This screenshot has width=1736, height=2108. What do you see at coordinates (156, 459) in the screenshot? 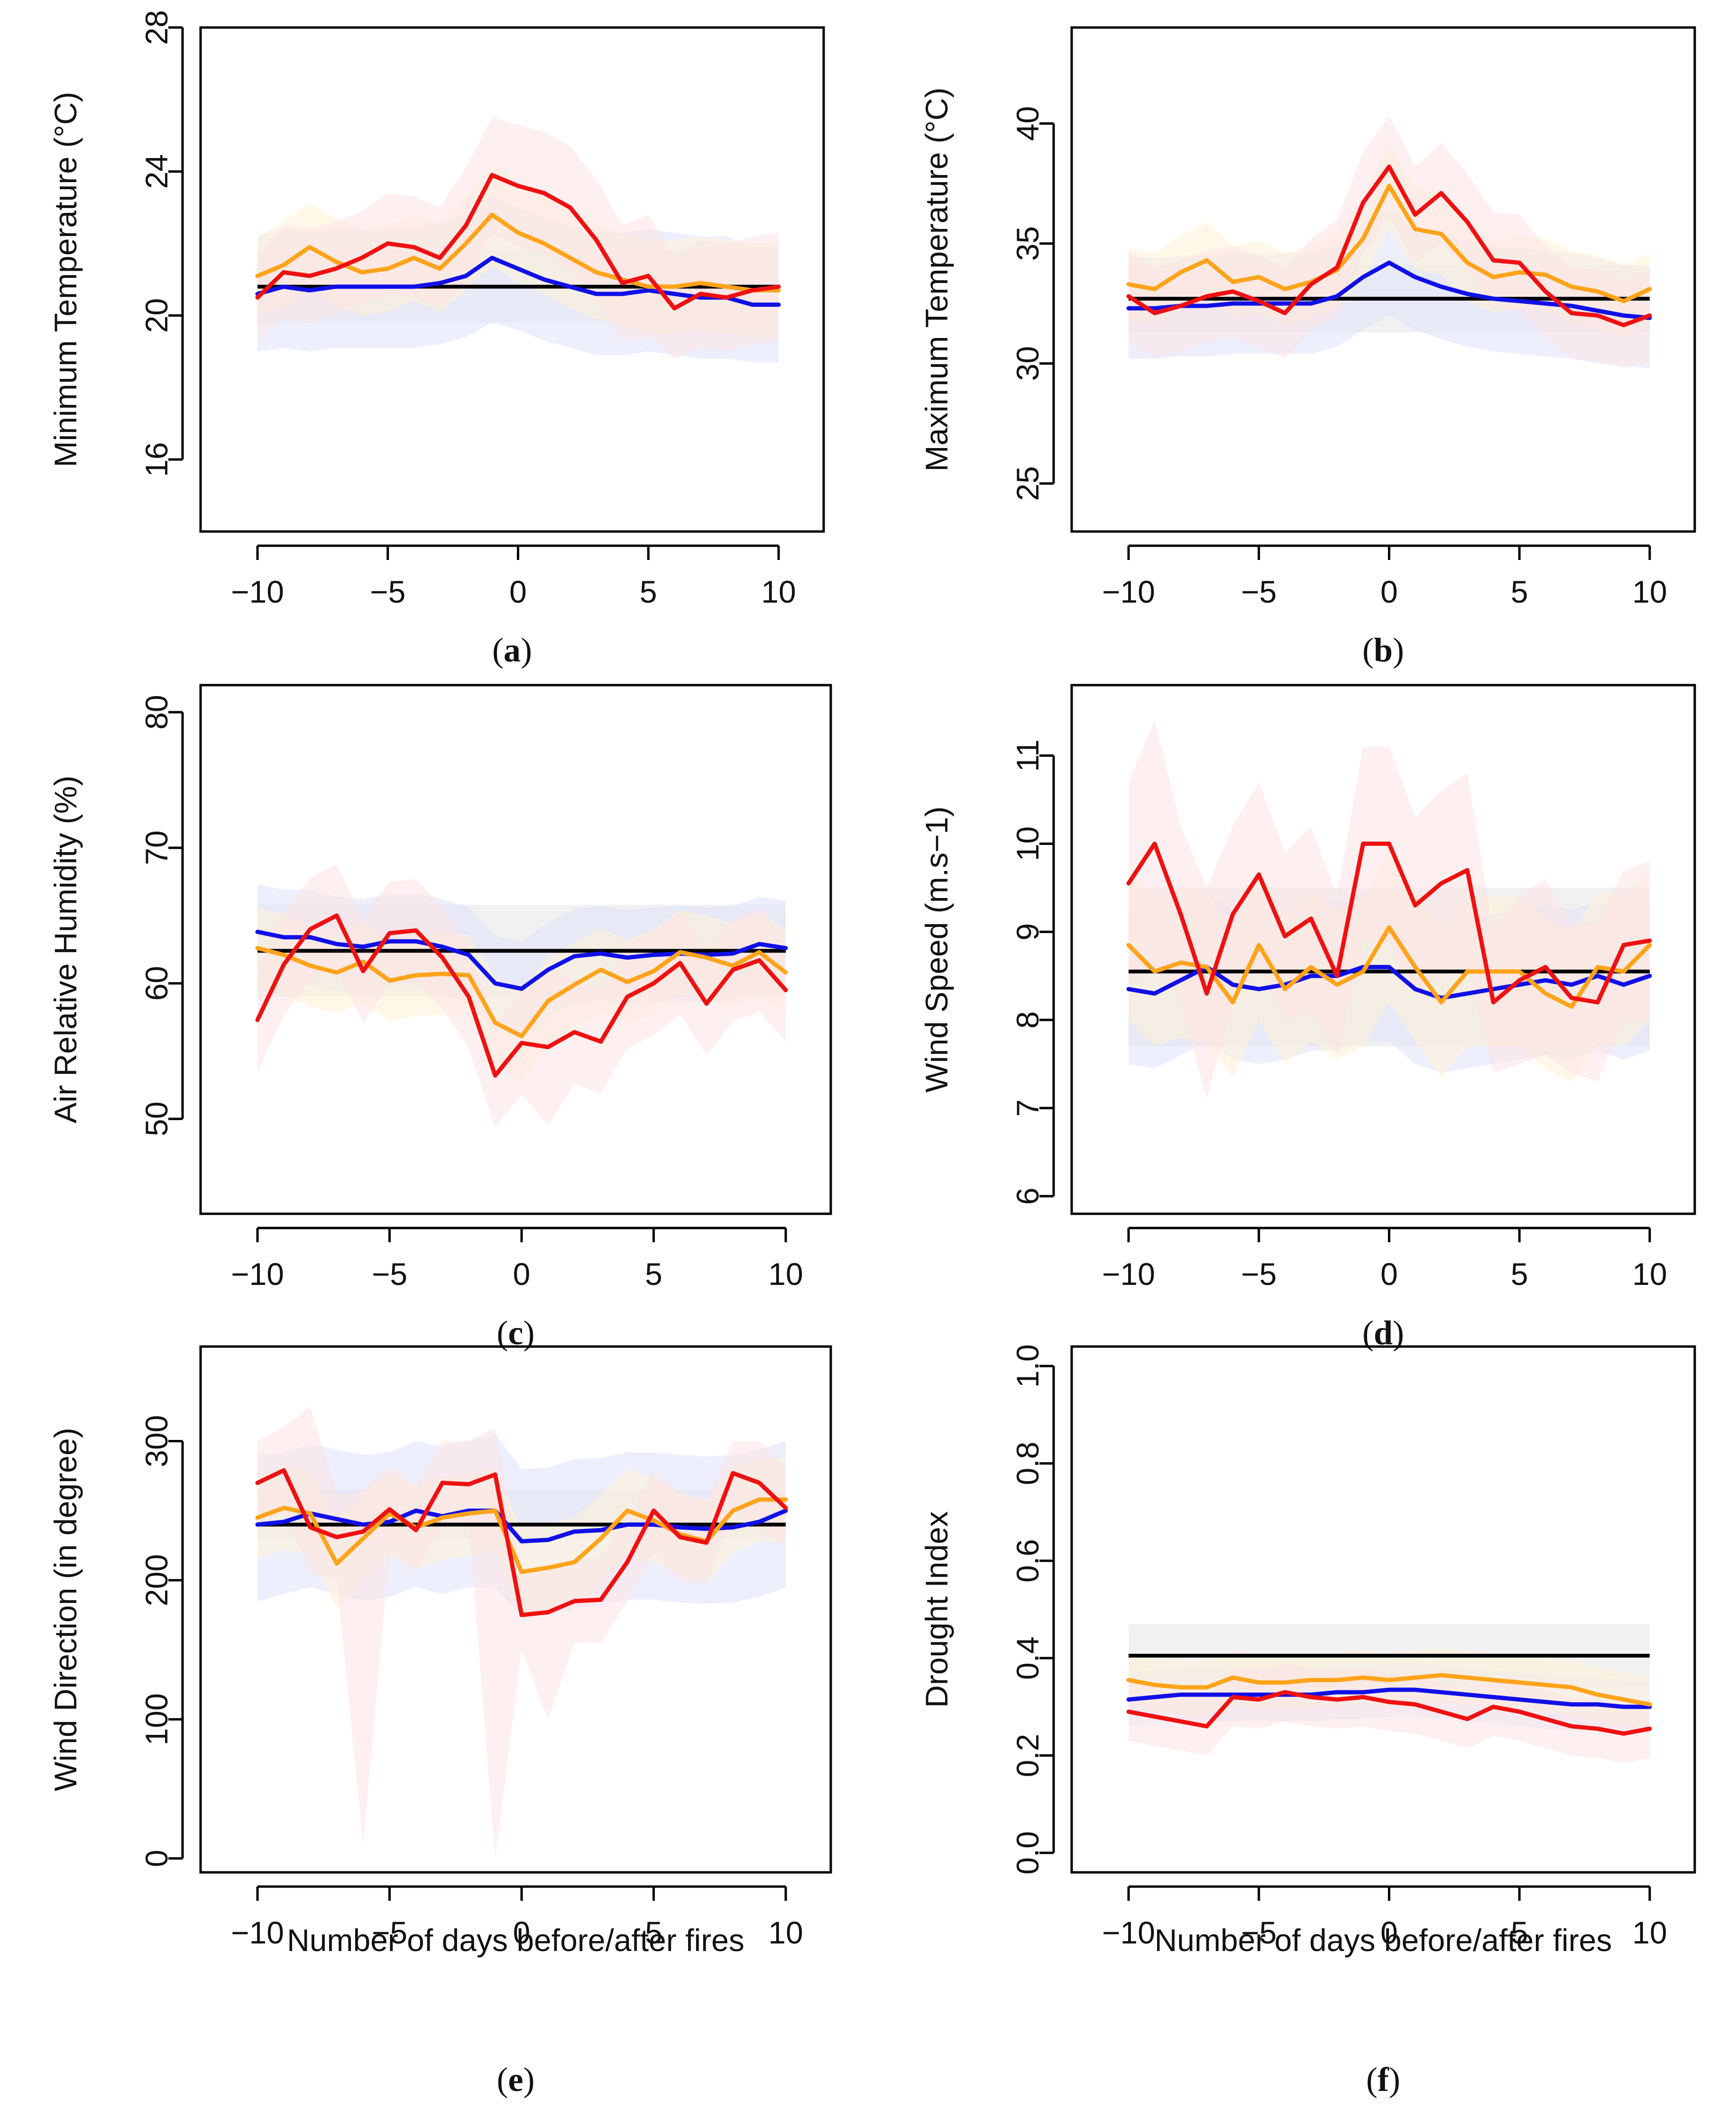
I see `y-tick-label: 16` at bounding box center [156, 459].